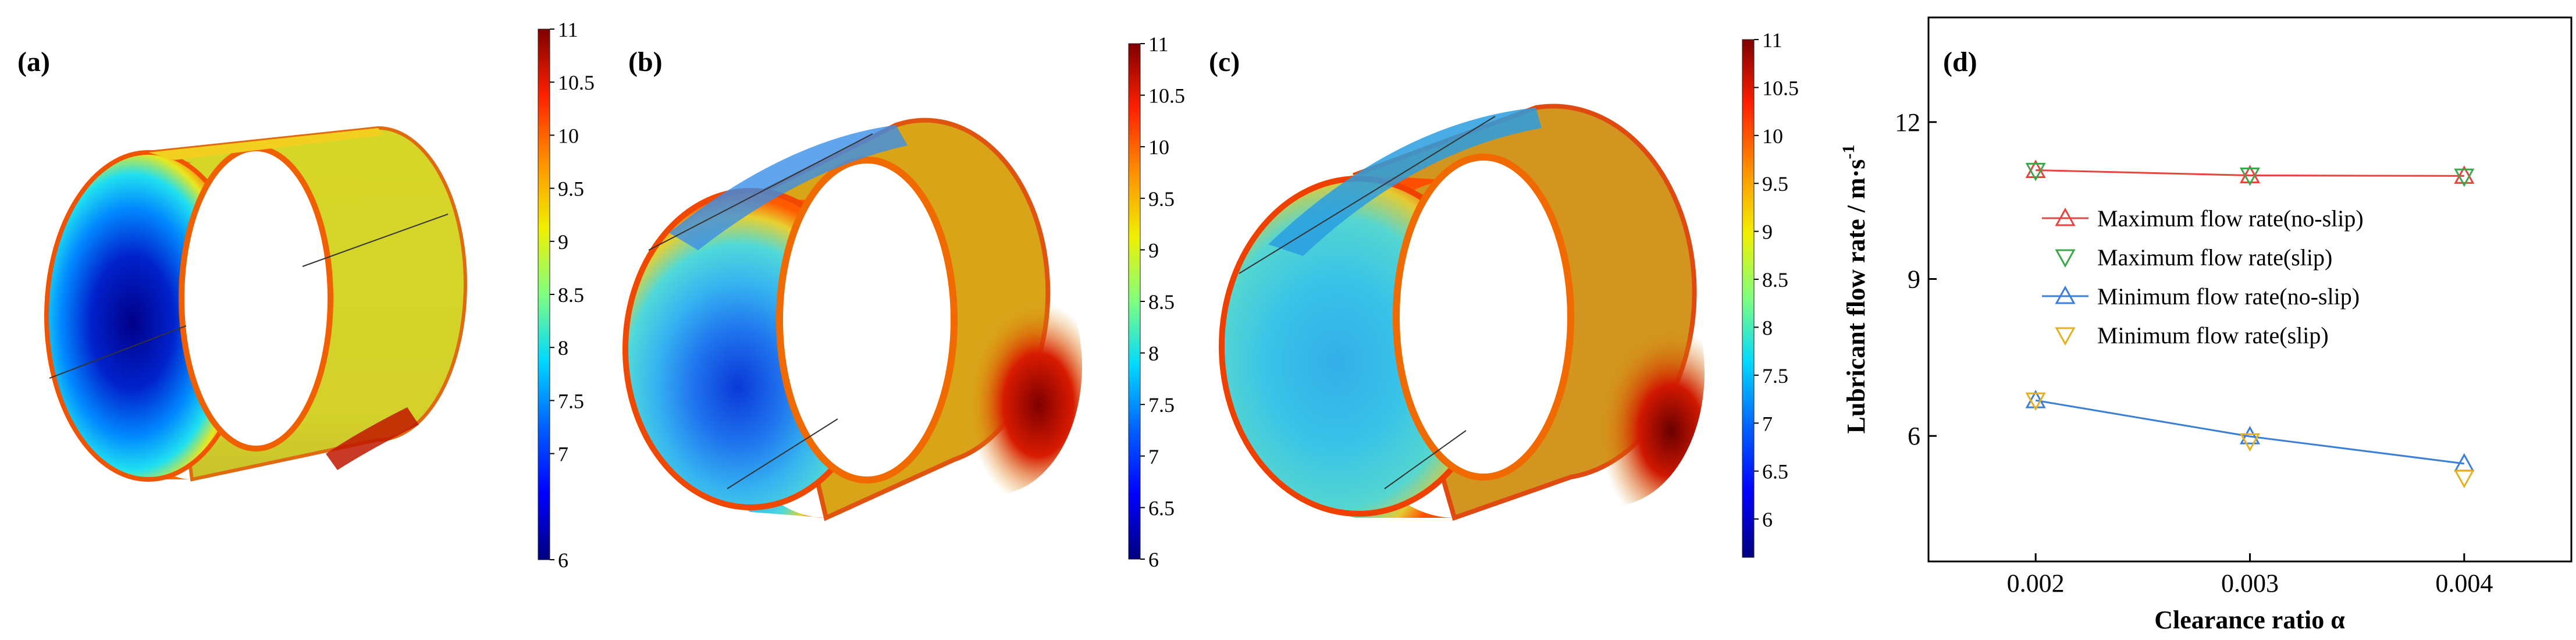  I want to click on y-tick-label: 12, so click(1908, 122).